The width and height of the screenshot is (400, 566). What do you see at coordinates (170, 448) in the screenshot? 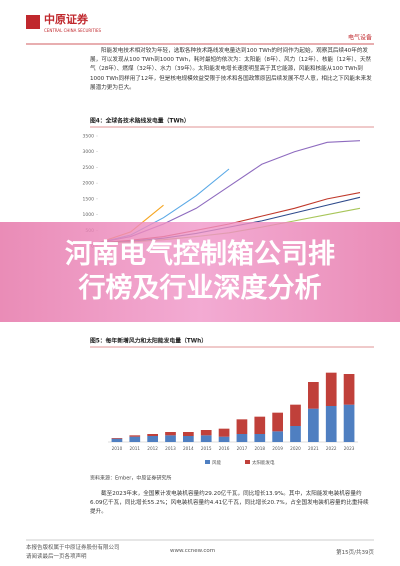
I see `x-tick-label: 2013` at bounding box center [170, 448].